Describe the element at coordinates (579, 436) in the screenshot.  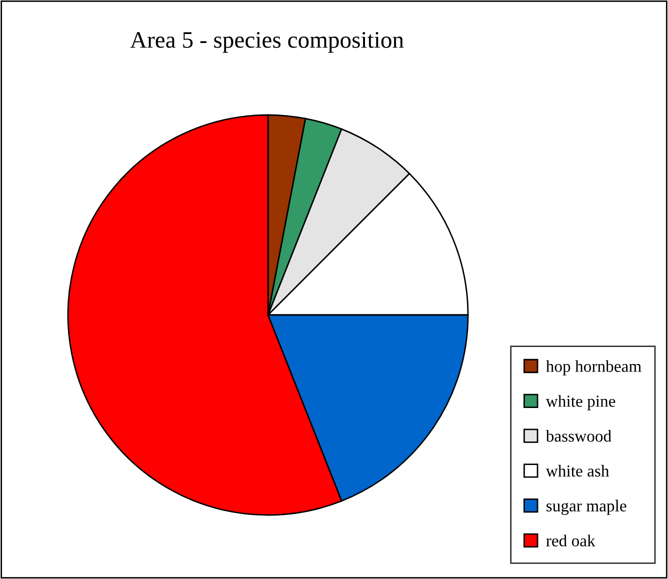
I see `legend-label: basswood` at that location.